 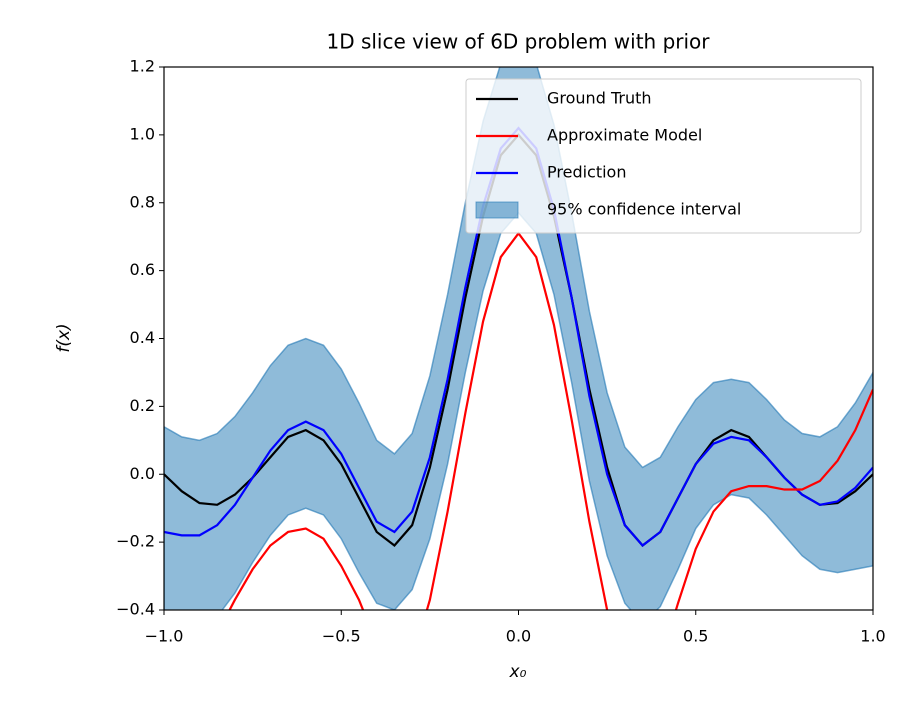 What do you see at coordinates (624, 135) in the screenshot?
I see `legend-label: Approximate Model` at bounding box center [624, 135].